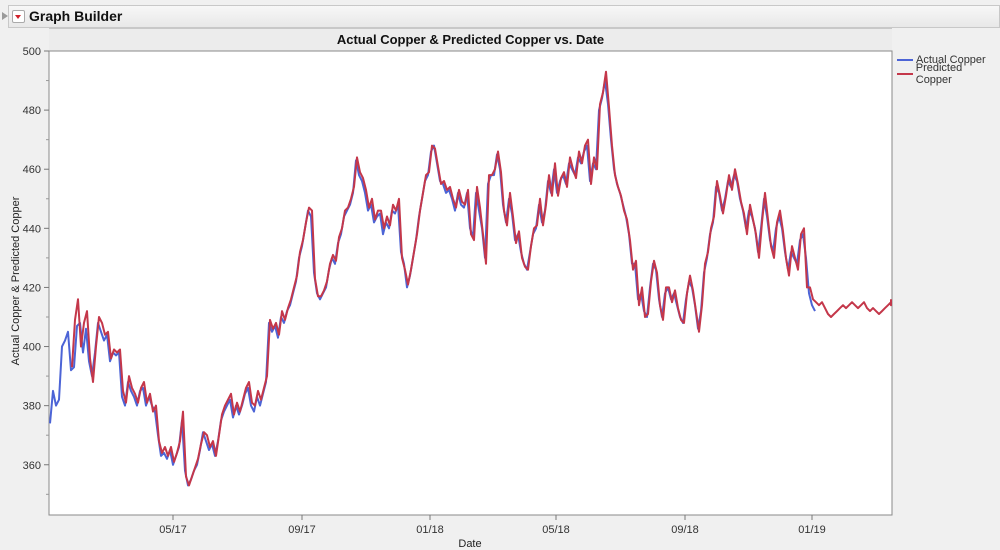 This screenshot has height=550, width=1000. What do you see at coordinates (905, 74) in the screenshot?
I see `legend-swatch-predicted` at bounding box center [905, 74].